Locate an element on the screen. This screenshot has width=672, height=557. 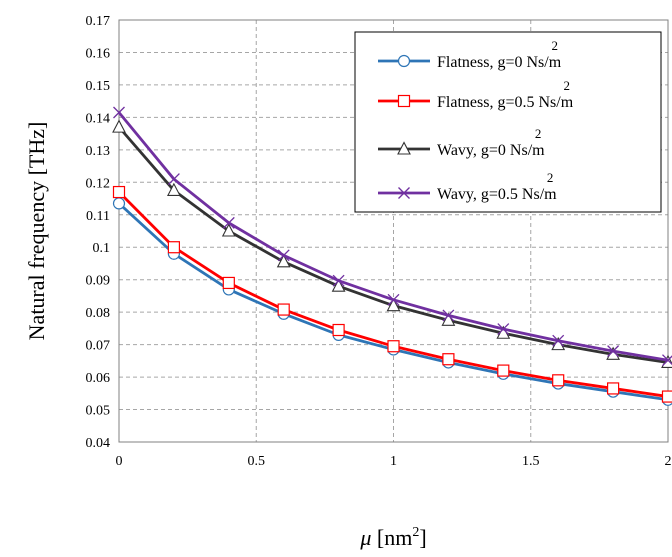
y-tick-label: 0.07 is located at coordinates (98, 346).